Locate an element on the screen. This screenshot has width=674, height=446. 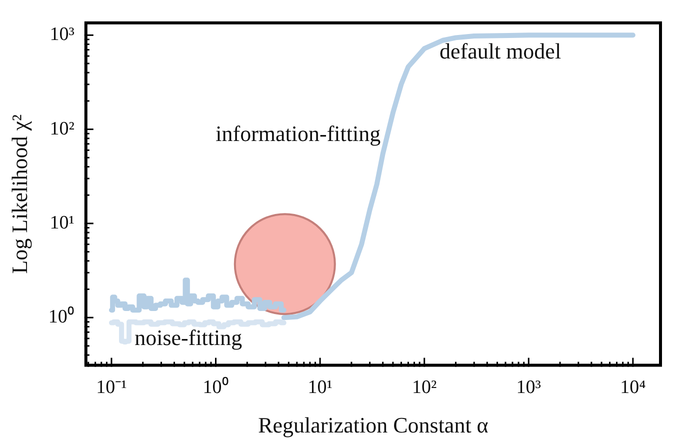
y-tick-label: 10⁰ is located at coordinates (61, 317).